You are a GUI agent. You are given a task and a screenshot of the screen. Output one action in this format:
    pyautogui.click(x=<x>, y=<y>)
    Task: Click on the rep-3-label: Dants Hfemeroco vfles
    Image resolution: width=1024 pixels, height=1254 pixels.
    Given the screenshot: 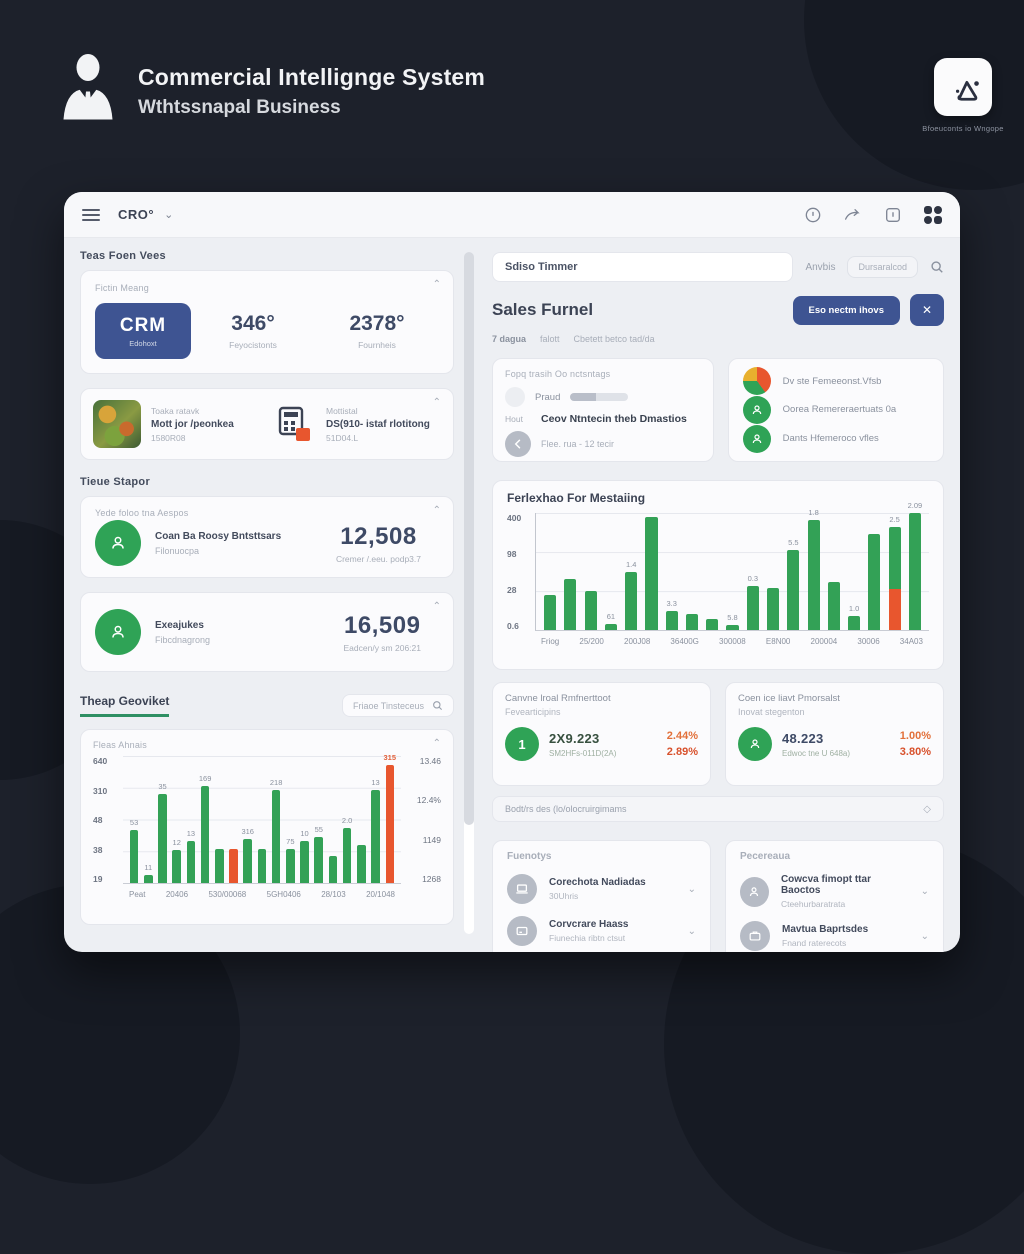 What is the action you would take?
    pyautogui.click(x=830, y=439)
    